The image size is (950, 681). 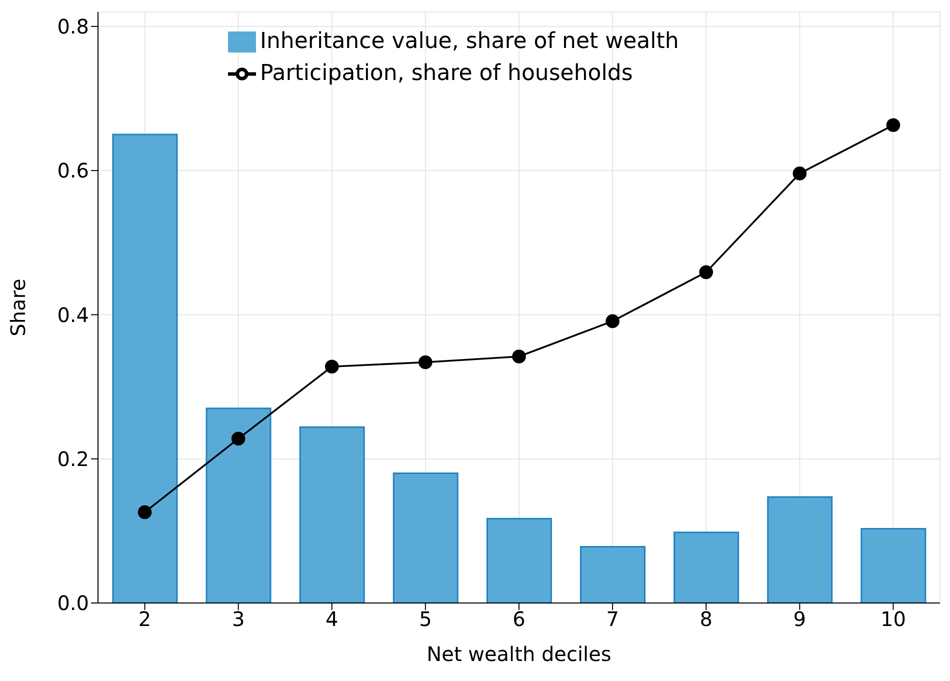 I want to click on x-axis-title: Net wealth deciles, so click(x=519, y=654).